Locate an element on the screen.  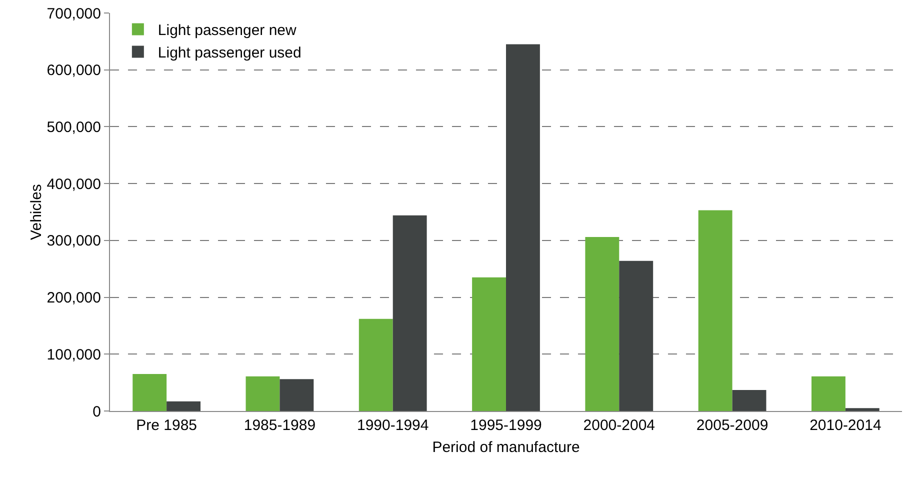
x-tick-label: 1990-1994 is located at coordinates (392, 425).